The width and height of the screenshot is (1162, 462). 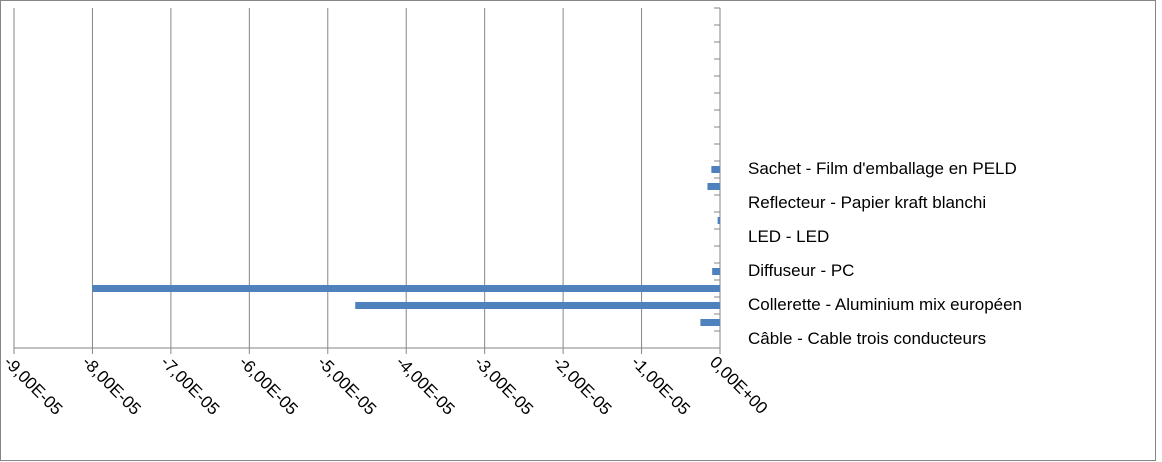 What do you see at coordinates (801, 270) in the screenshot?
I see `y-tick-label: Diffuseur - PC` at bounding box center [801, 270].